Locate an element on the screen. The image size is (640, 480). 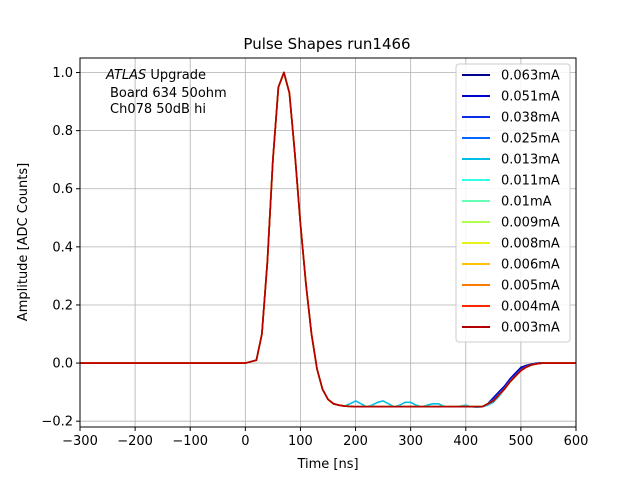
y-axis-ticks: −0.2 0.0 0.2 0.4 0.6 0.8 1.0 is located at coordinates (60, 248).